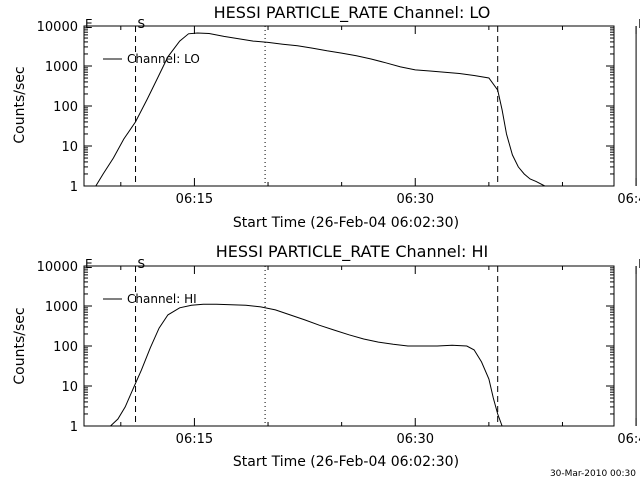 This screenshot has width=640, height=480. Describe the element at coordinates (346, 462) in the screenshot. I see `panel-hi-x-axis-label: Start Time (26-Feb-04 06:02:30)` at that location.